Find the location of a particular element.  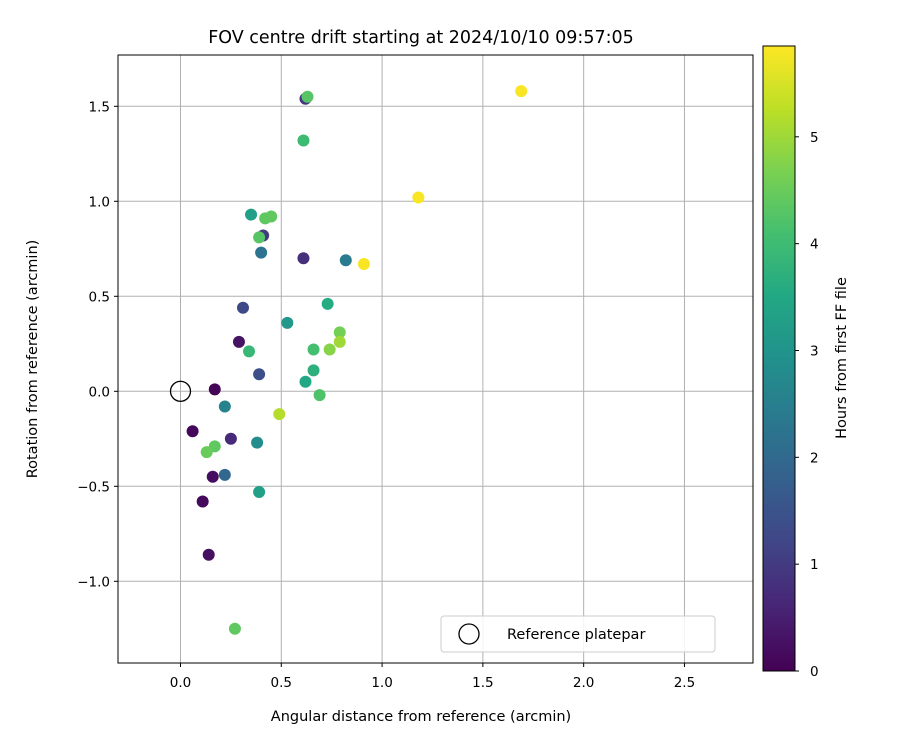

y-tick-label: −1.0 is located at coordinates (93, 582).